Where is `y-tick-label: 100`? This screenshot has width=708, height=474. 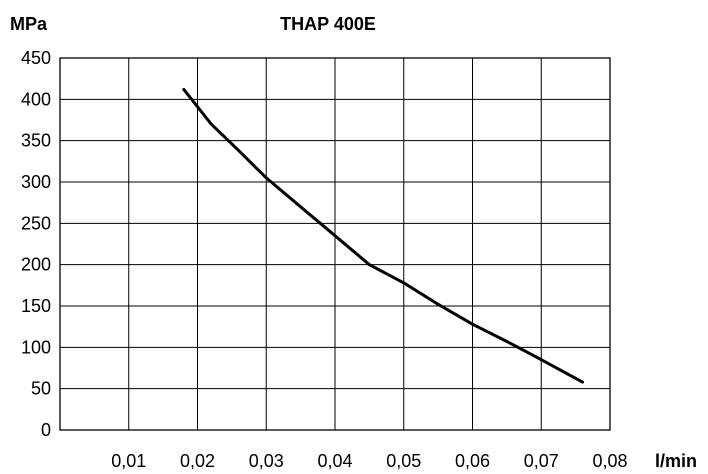
y-tick-label: 100 is located at coordinates (36, 347).